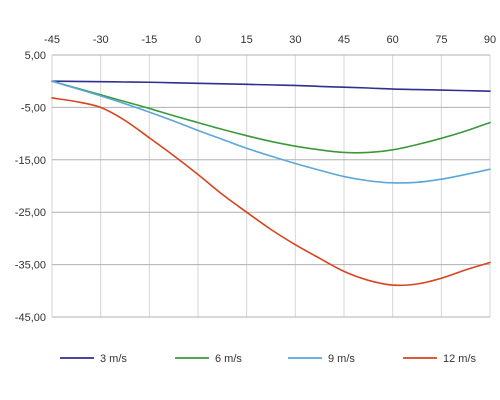 This screenshot has width=500, height=400. What do you see at coordinates (393, 40) in the screenshot?
I see `x-tick-label: 60` at bounding box center [393, 40].